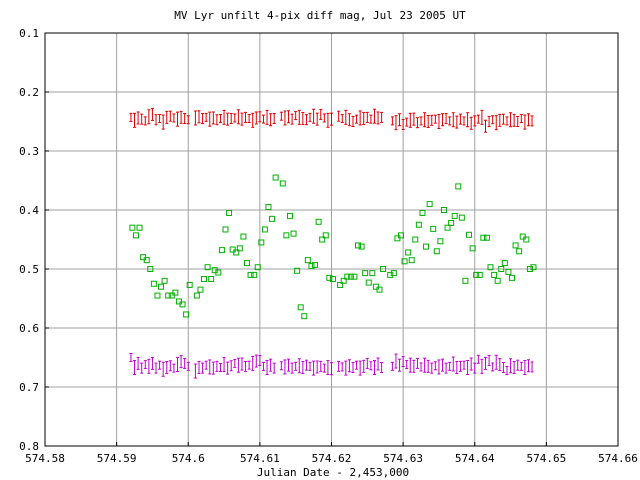 This screenshot has height=480, width=640. I want to click on x-tick-label: 574.64, so click(475, 458).